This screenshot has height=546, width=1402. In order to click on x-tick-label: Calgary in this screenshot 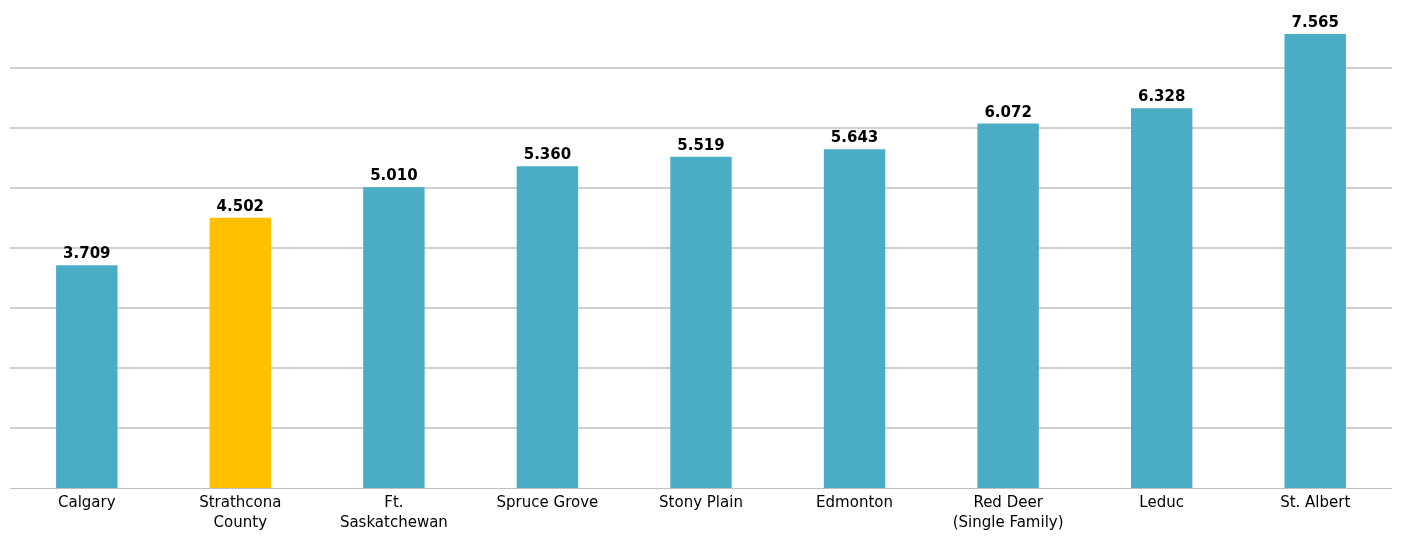, I will do `click(86, 502)`.